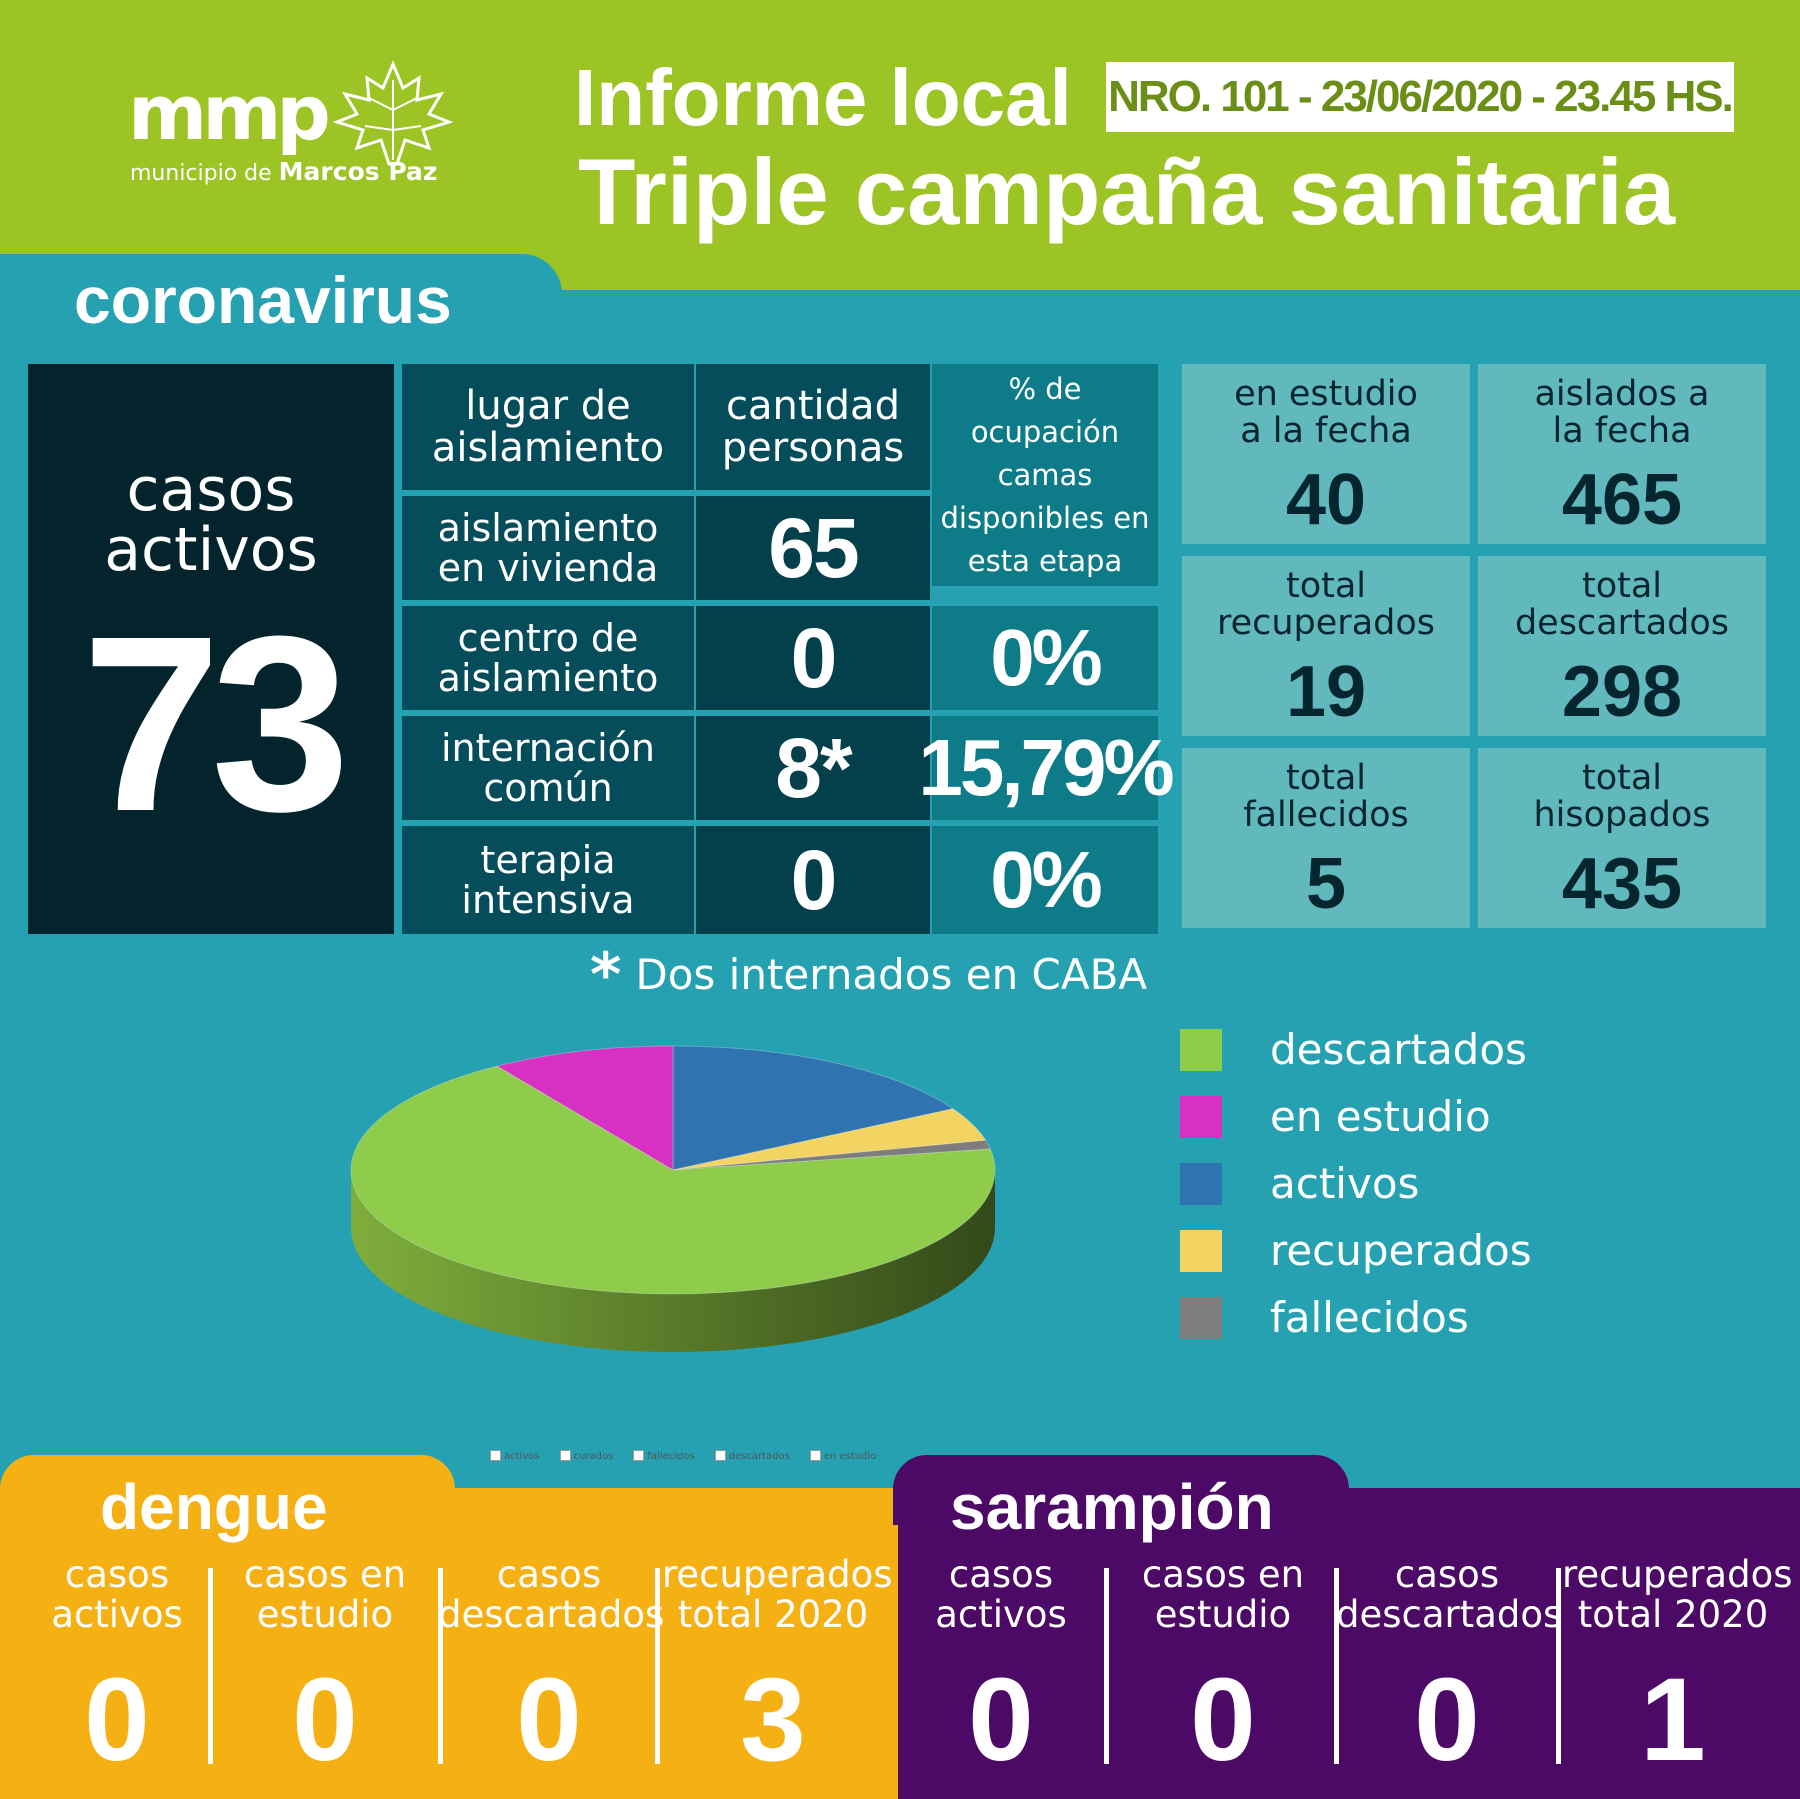  I want to click on sarampion-active: casos activos 0, so click(1001, 1669).